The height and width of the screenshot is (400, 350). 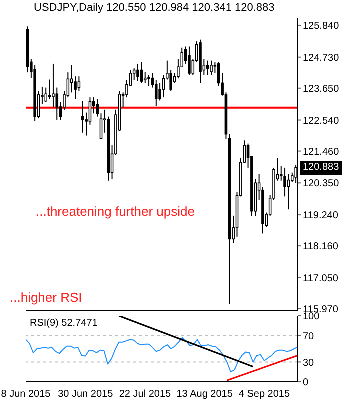 I want to click on y-tick-label: 120.350, so click(x=321, y=184).